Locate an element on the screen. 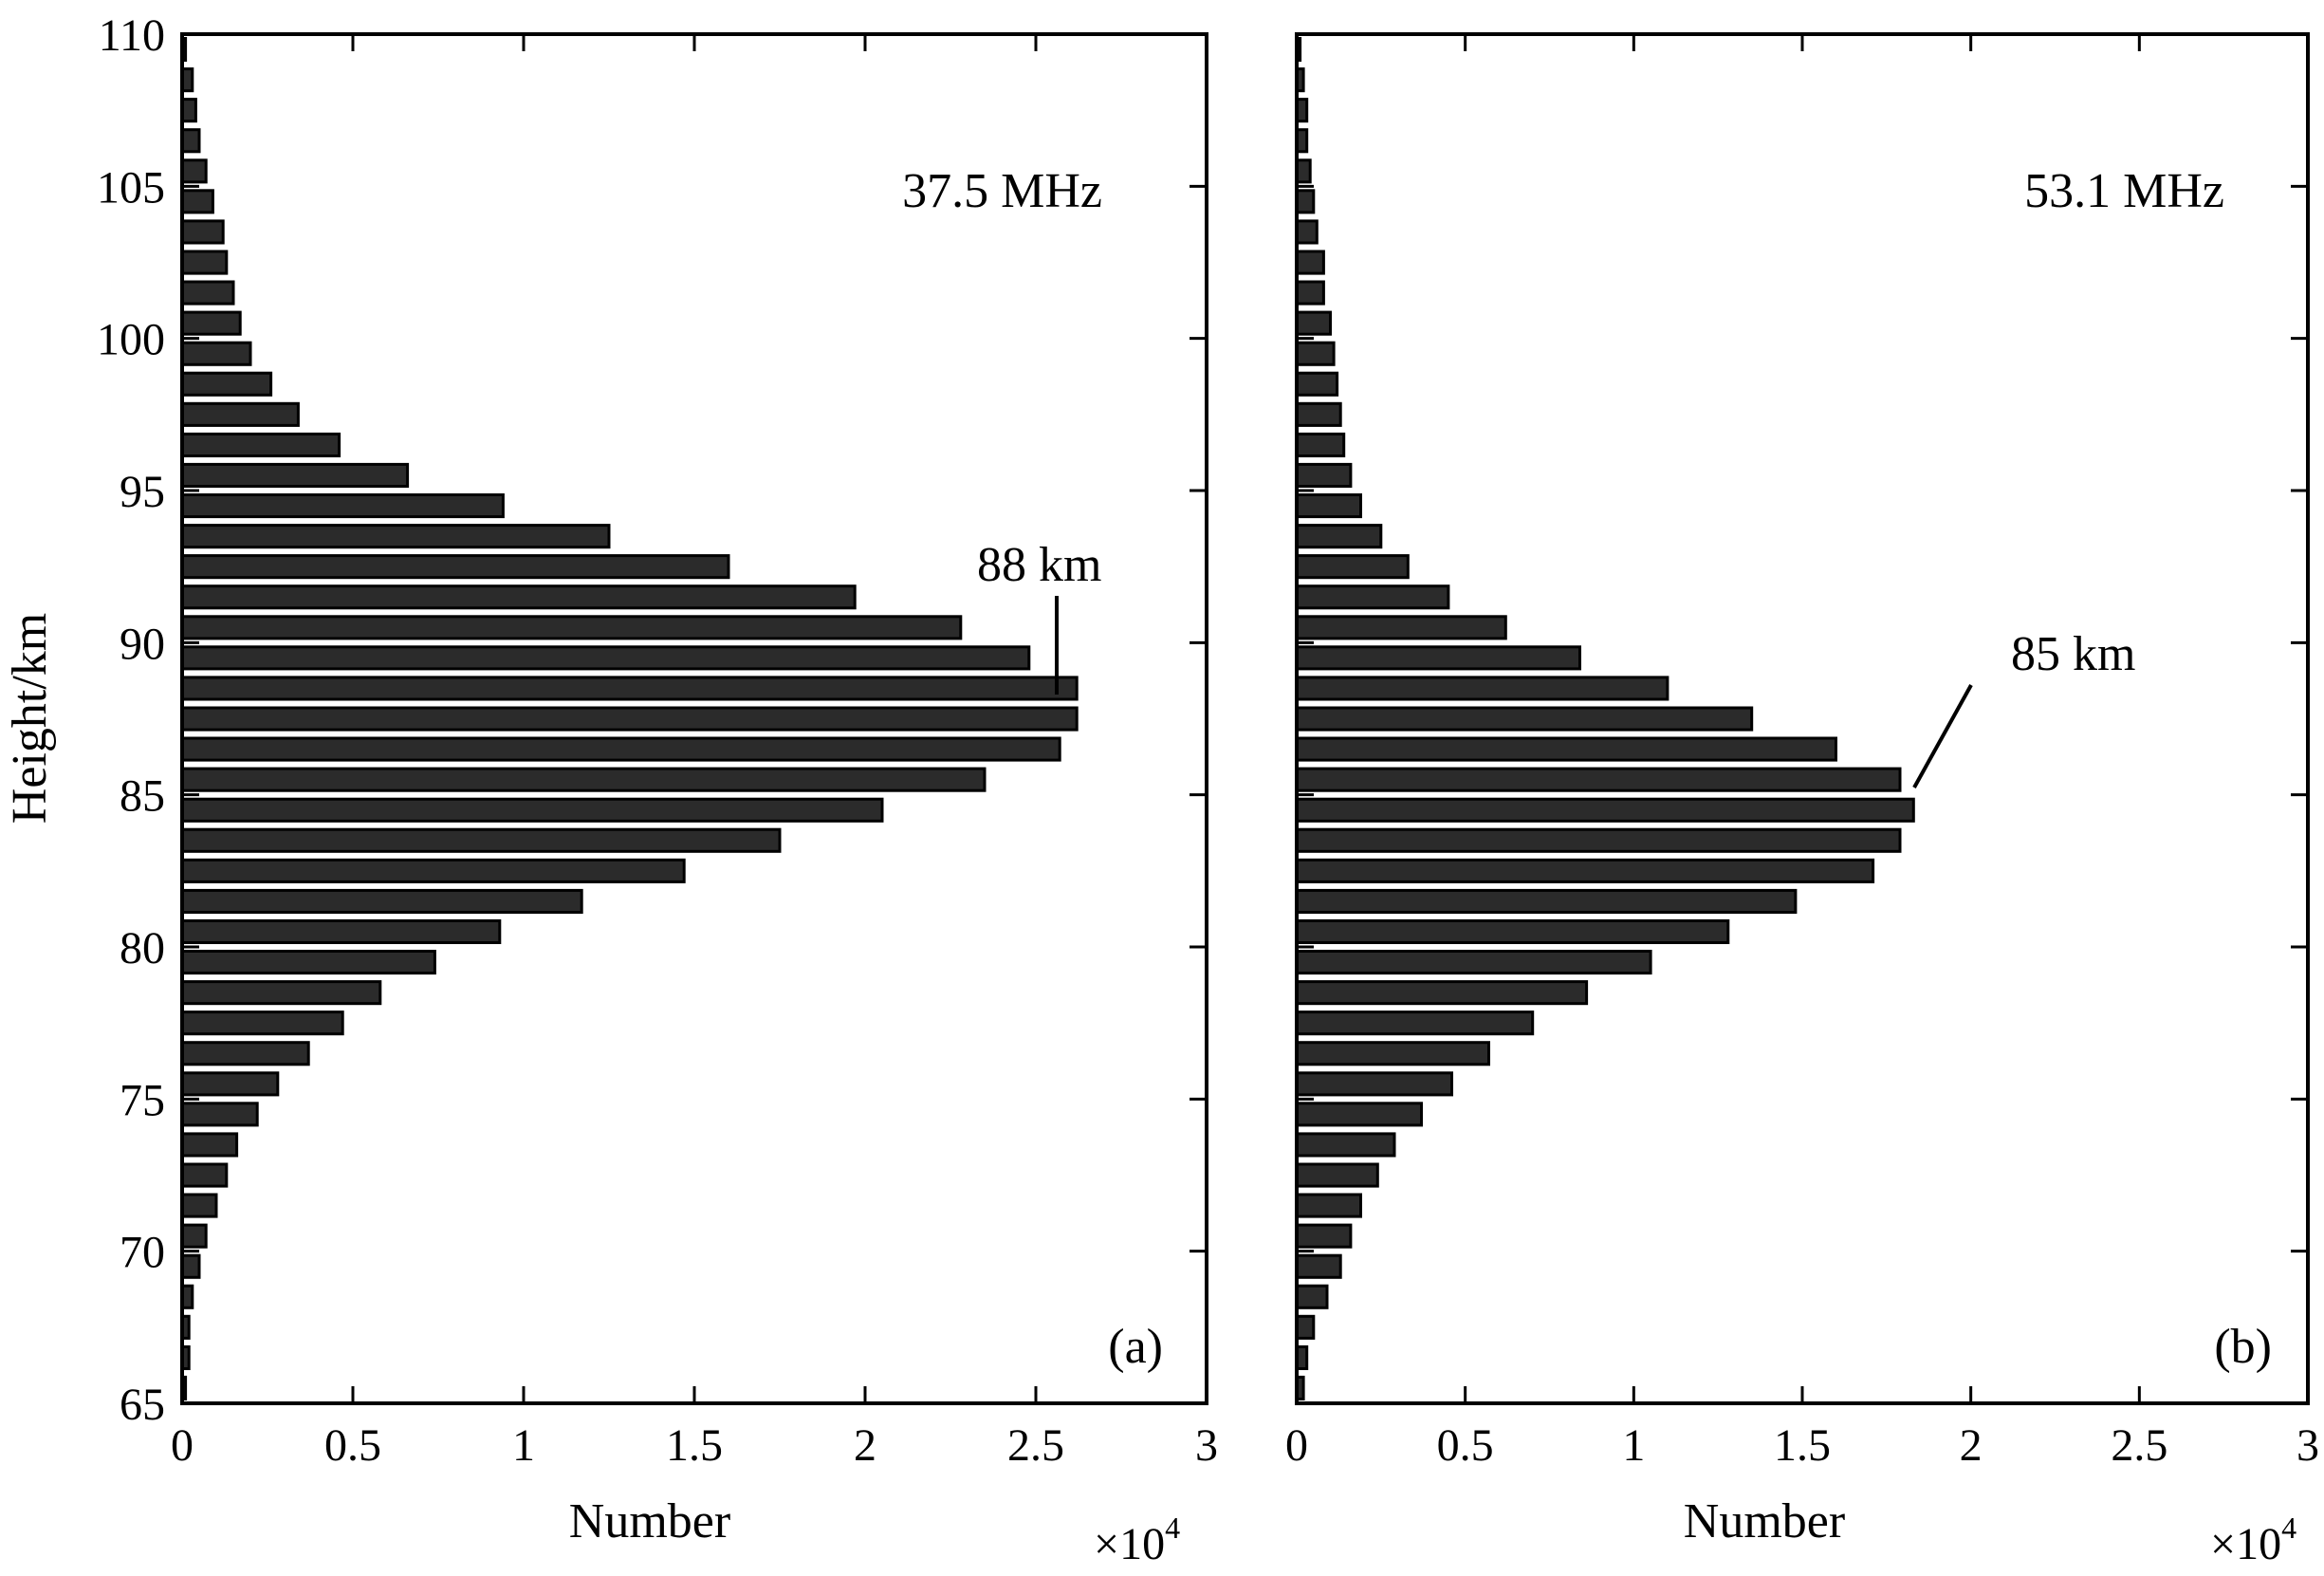 The image size is (2324, 1576). panel-a-ytick-label: 95 is located at coordinates (142, 492).